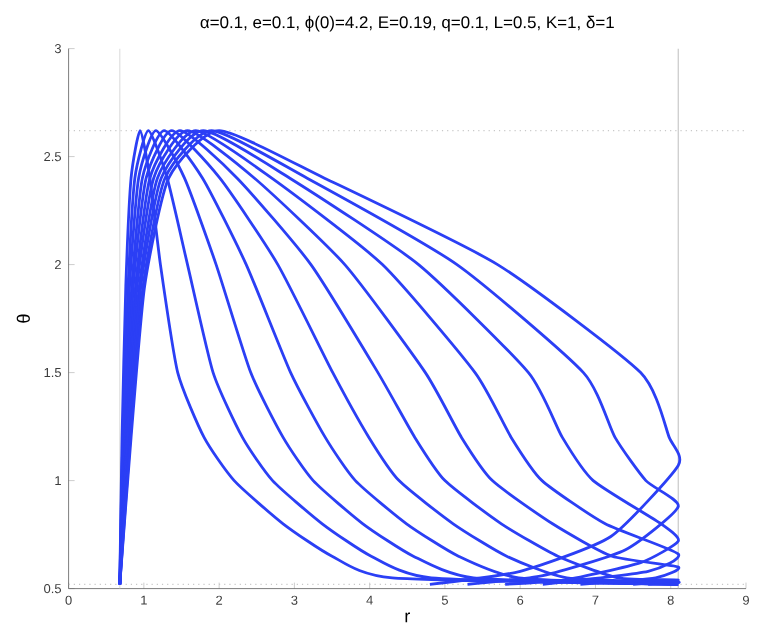 Image resolution: width=764 pixels, height=642 pixels. What do you see at coordinates (23, 318) in the screenshot?
I see `y-axis-title: θ` at bounding box center [23, 318].